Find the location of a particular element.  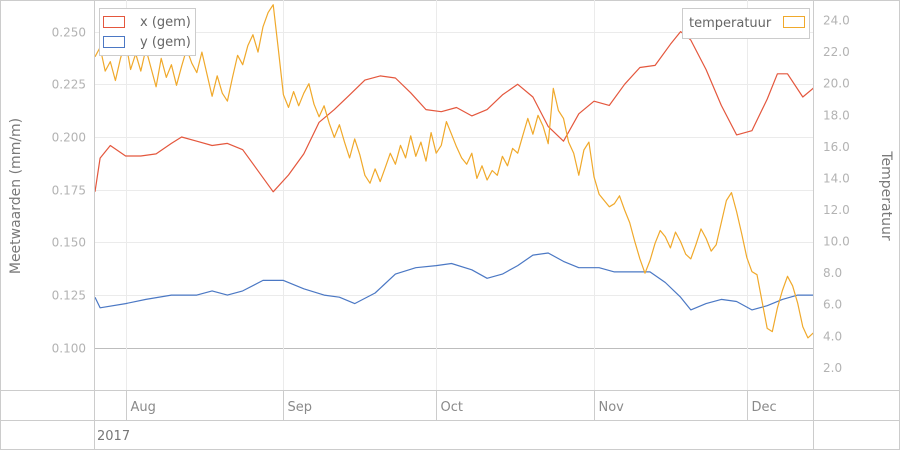

legend-label-x: x (gem) is located at coordinates (165, 22).